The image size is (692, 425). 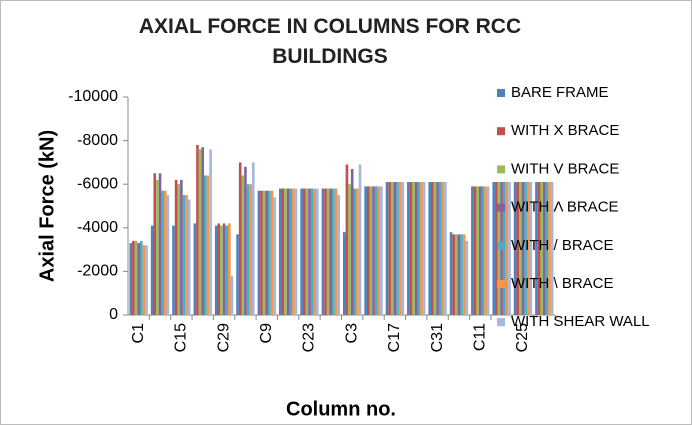 I want to click on legend-label: WITH Λ BRACE, so click(x=565, y=207).